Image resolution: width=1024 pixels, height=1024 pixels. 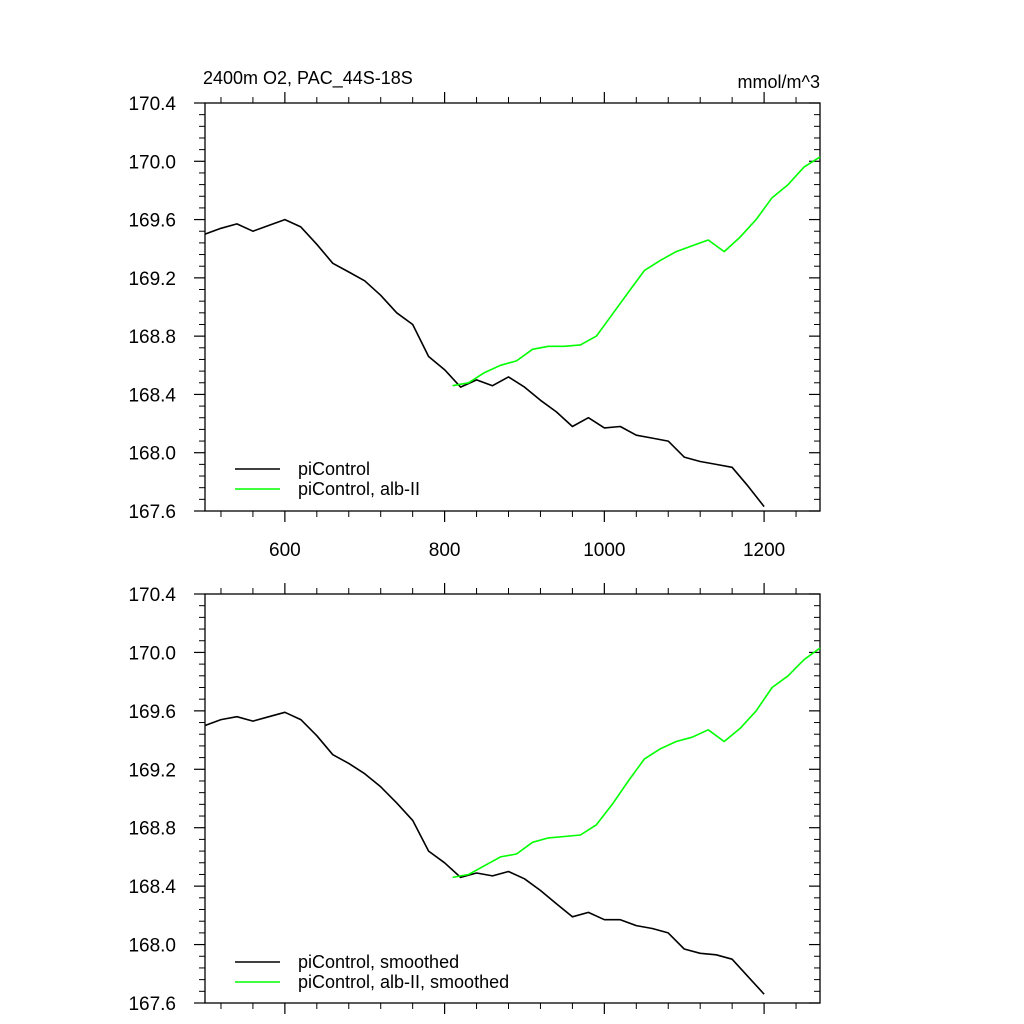 I want to click on legend-label: piControl, alb-II, smoothed, so click(x=403, y=982).